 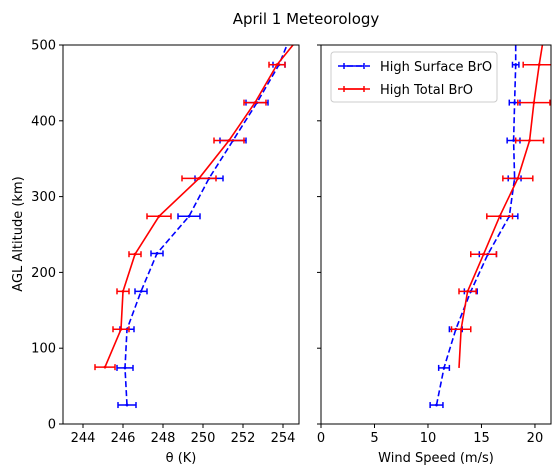 I want to click on x-tick-label: 5, so click(x=374, y=438).